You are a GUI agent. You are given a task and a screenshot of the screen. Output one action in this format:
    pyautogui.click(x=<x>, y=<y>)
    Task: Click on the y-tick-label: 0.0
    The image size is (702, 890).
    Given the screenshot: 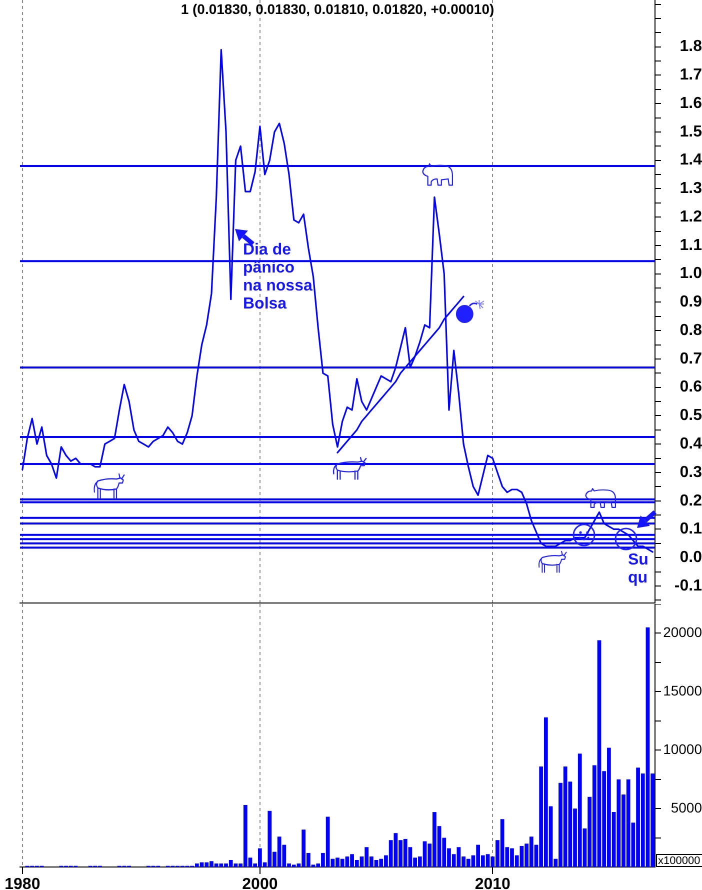 What is the action you would take?
    pyautogui.click(x=691, y=557)
    